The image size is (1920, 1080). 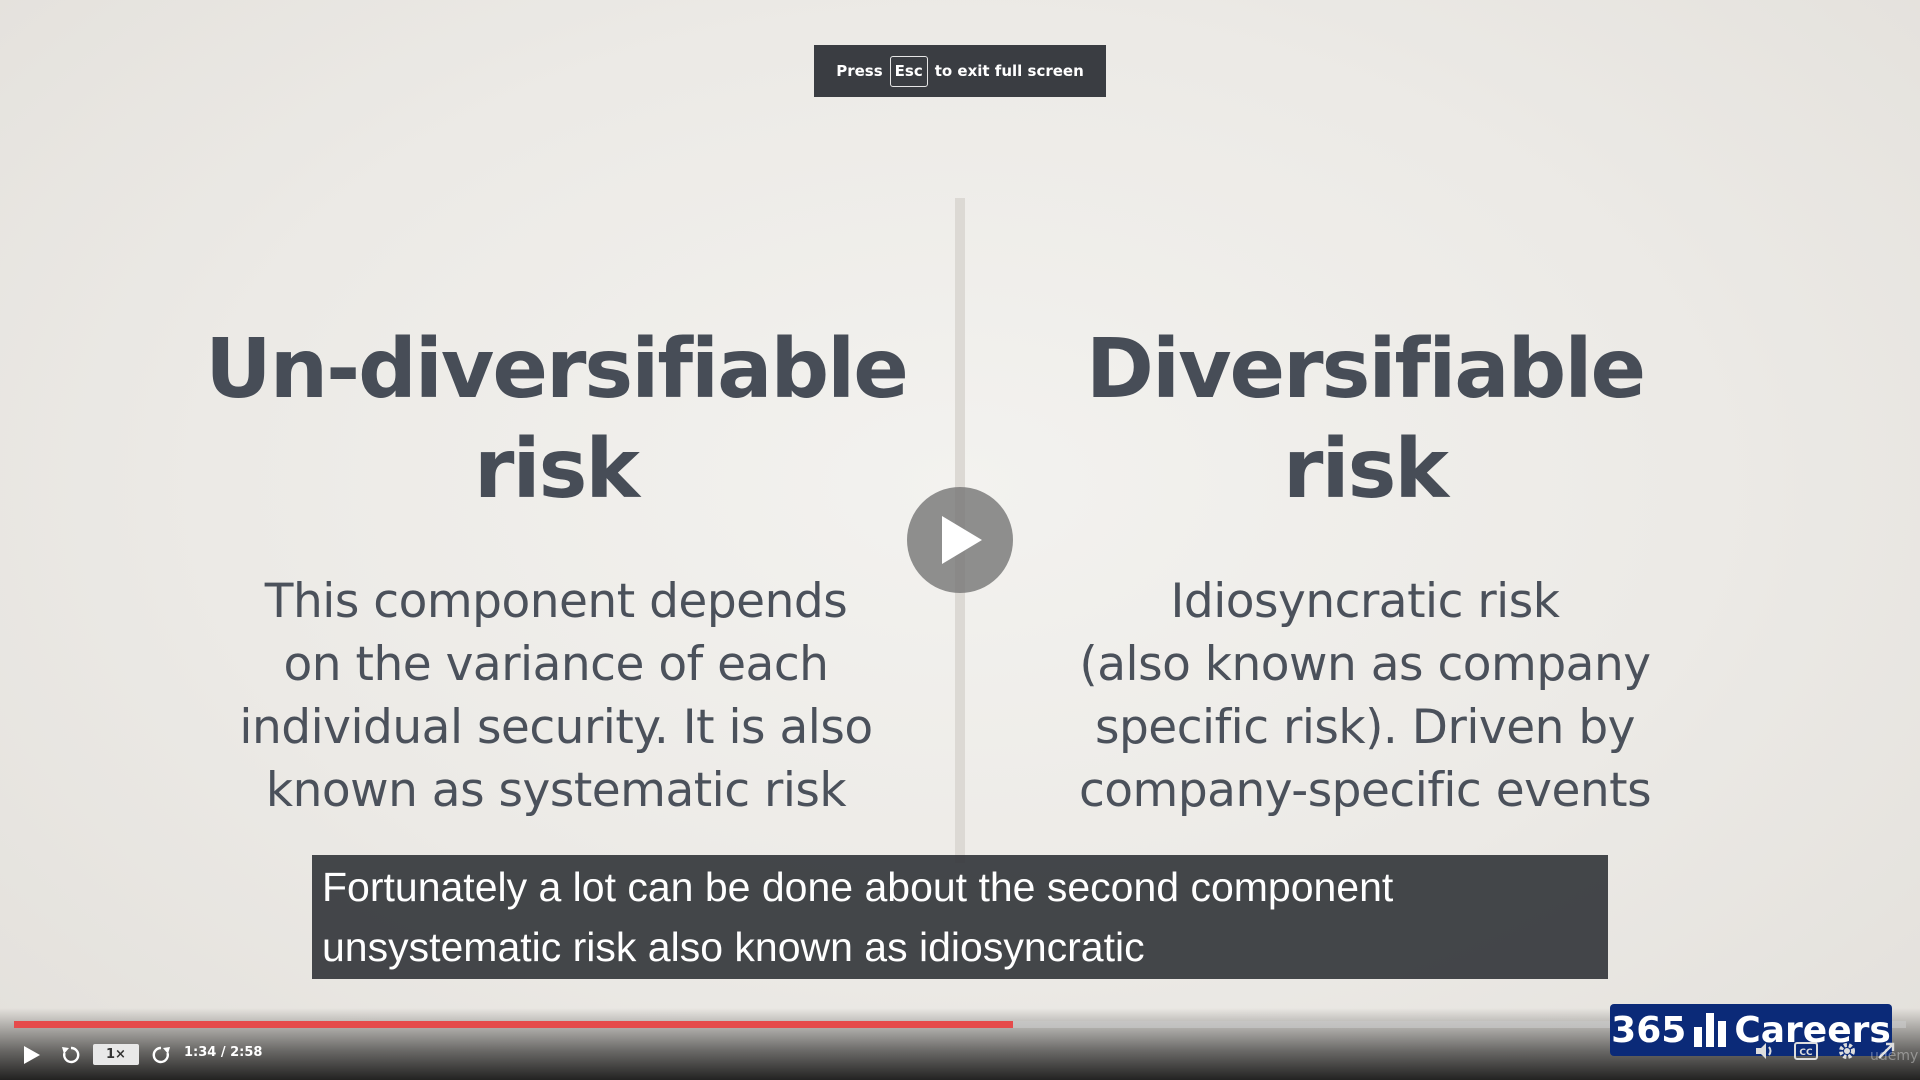 I want to click on fullscreen-hint-press: Press, so click(x=859, y=71).